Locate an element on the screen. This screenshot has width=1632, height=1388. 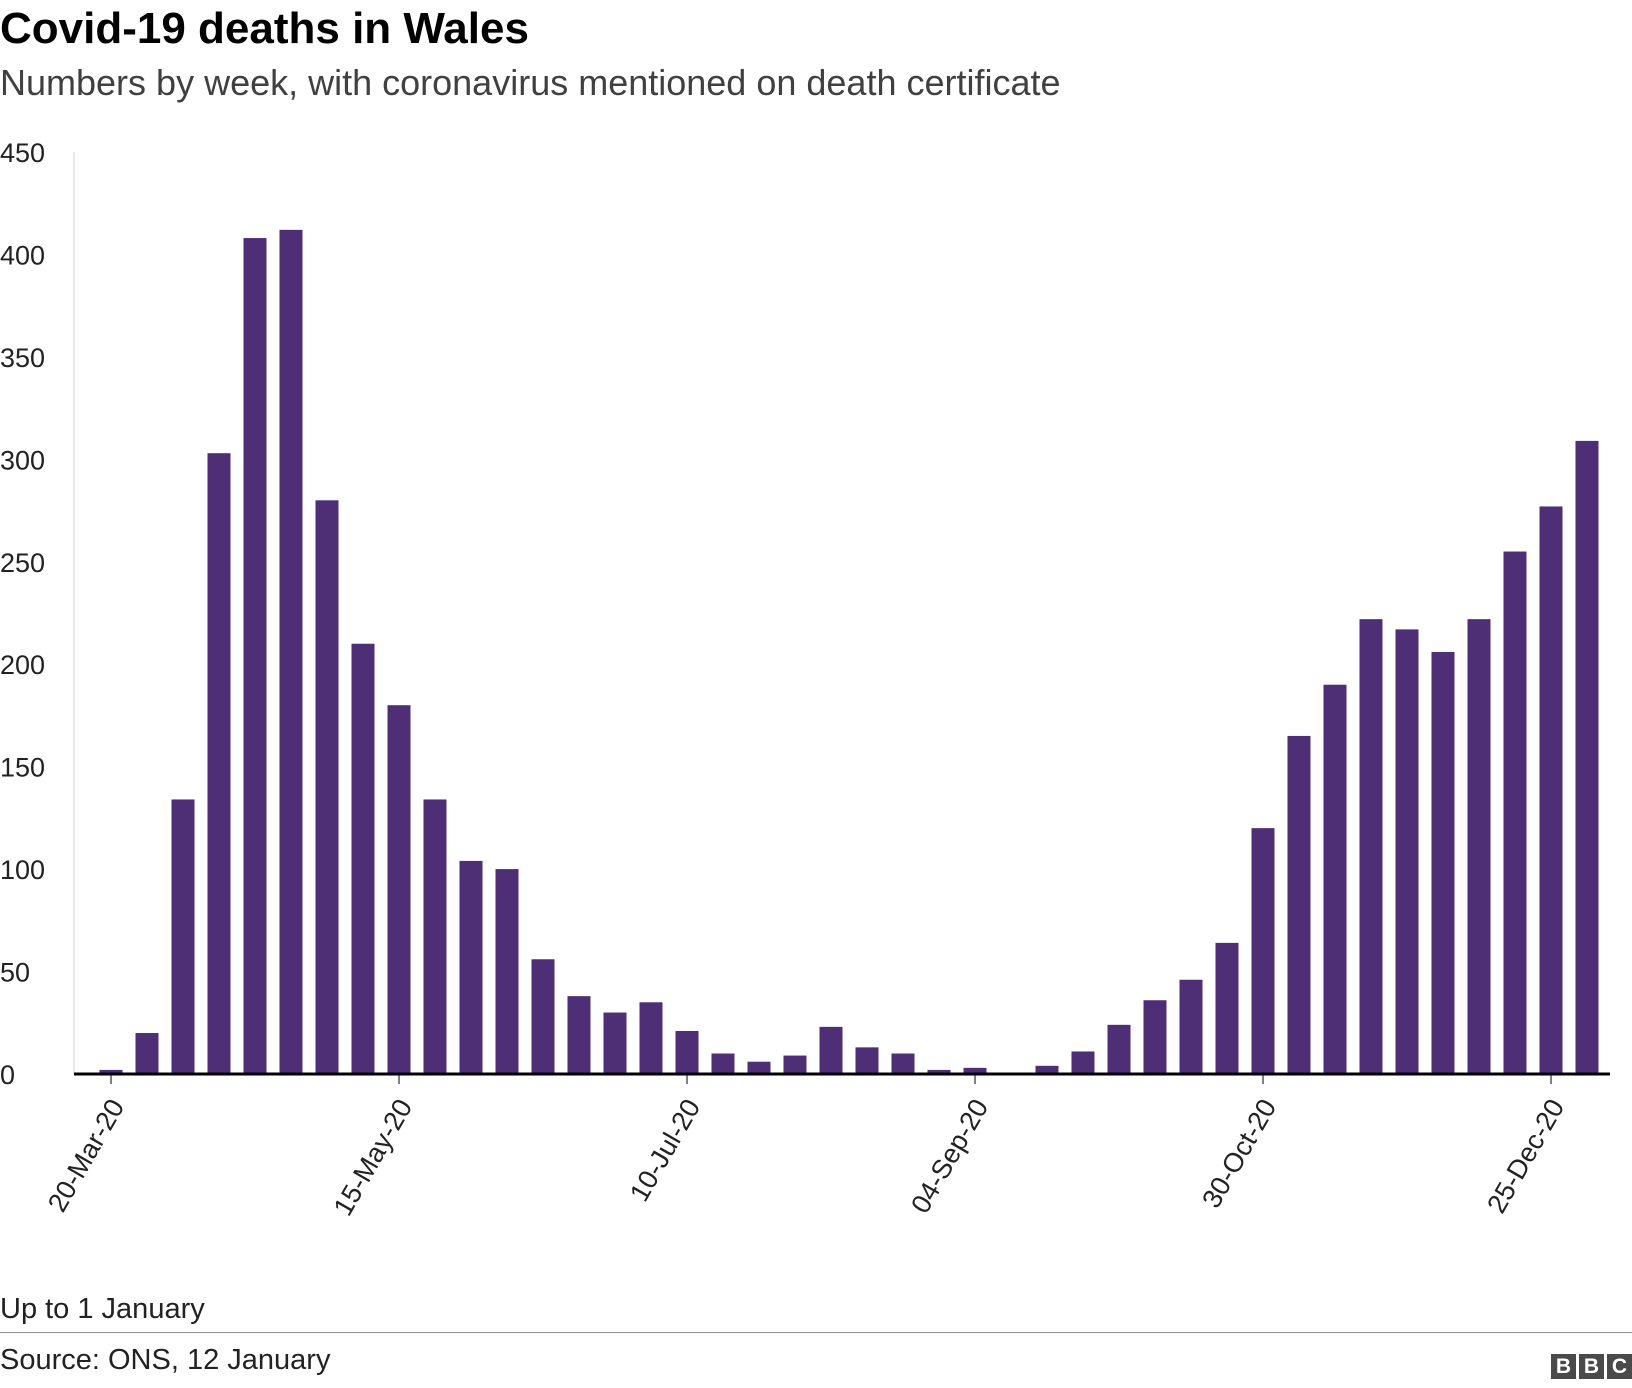
y-tick-label: 150 is located at coordinates (22, 768).